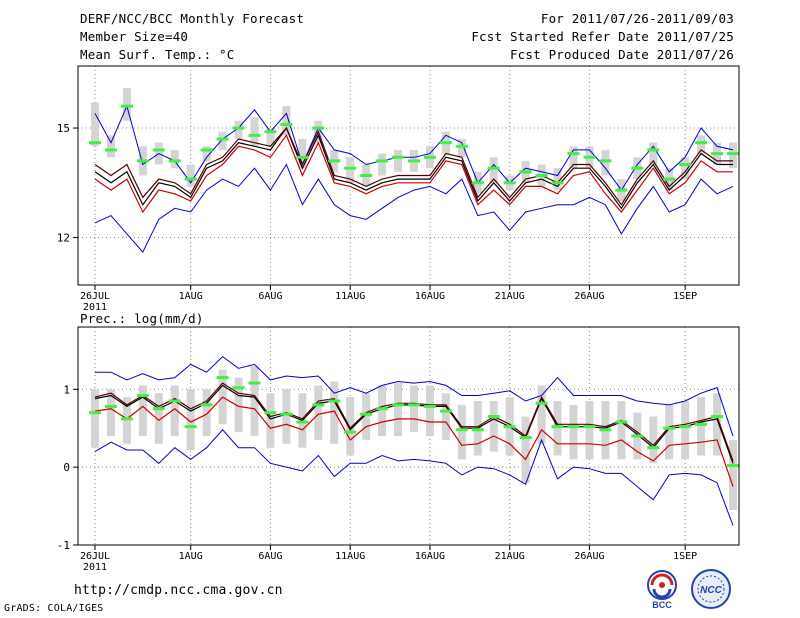  What do you see at coordinates (602, 36) in the screenshot?
I see `fcst-started-date: Fcst Started Refer Date 2011/07/25` at bounding box center [602, 36].